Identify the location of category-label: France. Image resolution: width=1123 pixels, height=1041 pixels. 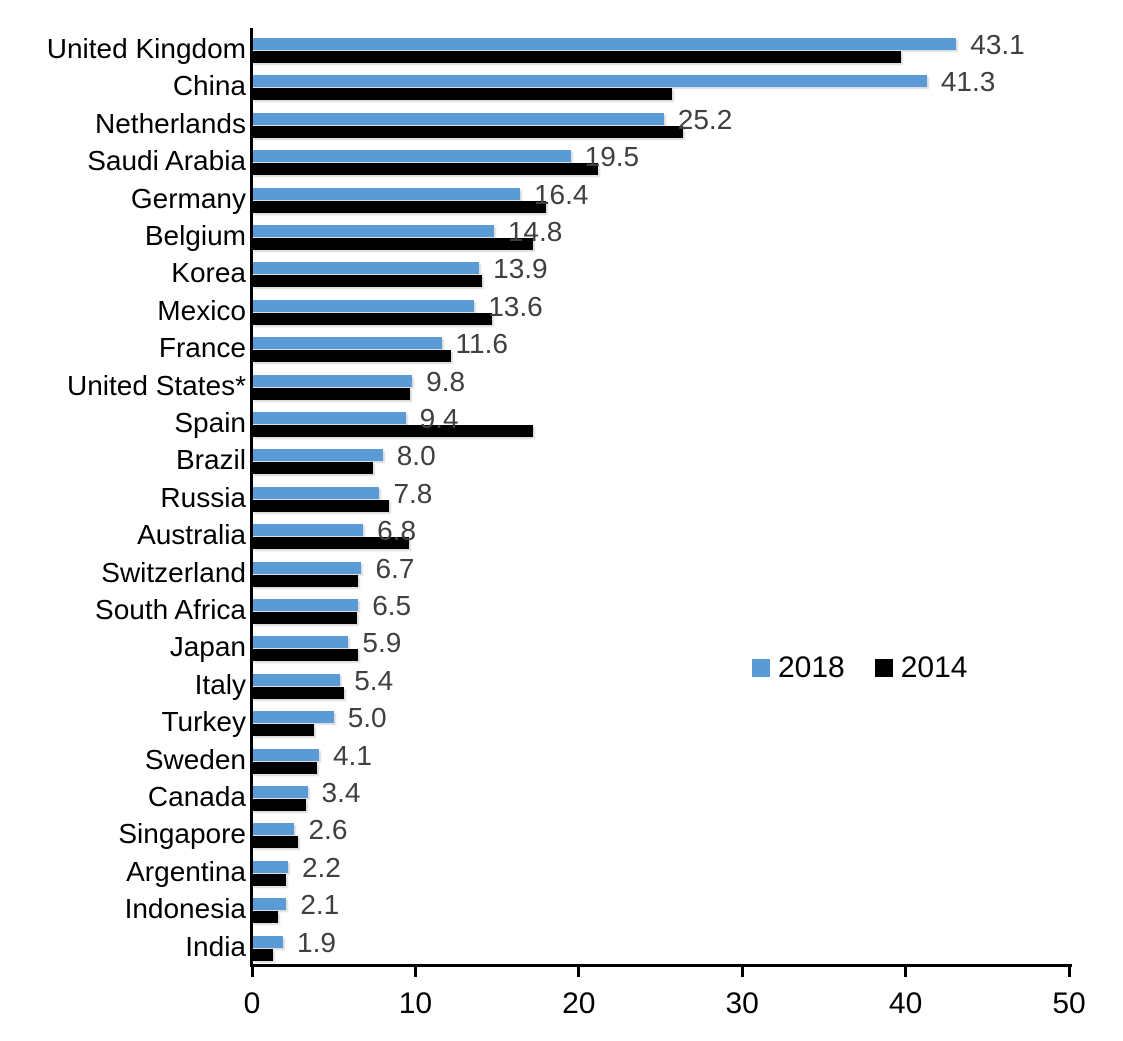
(202, 348).